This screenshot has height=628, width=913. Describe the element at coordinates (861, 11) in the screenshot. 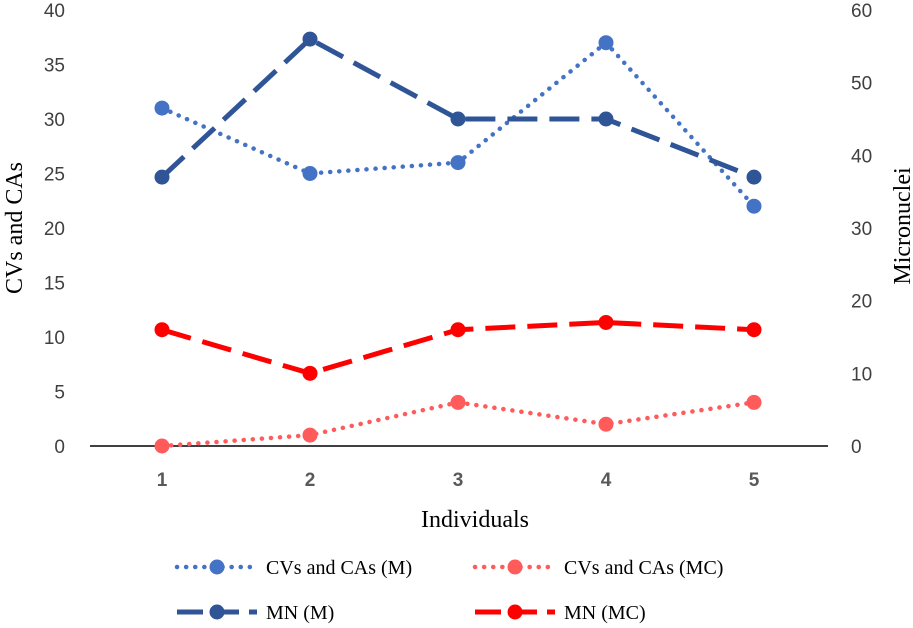

I see `right-tick-label: 60` at that location.